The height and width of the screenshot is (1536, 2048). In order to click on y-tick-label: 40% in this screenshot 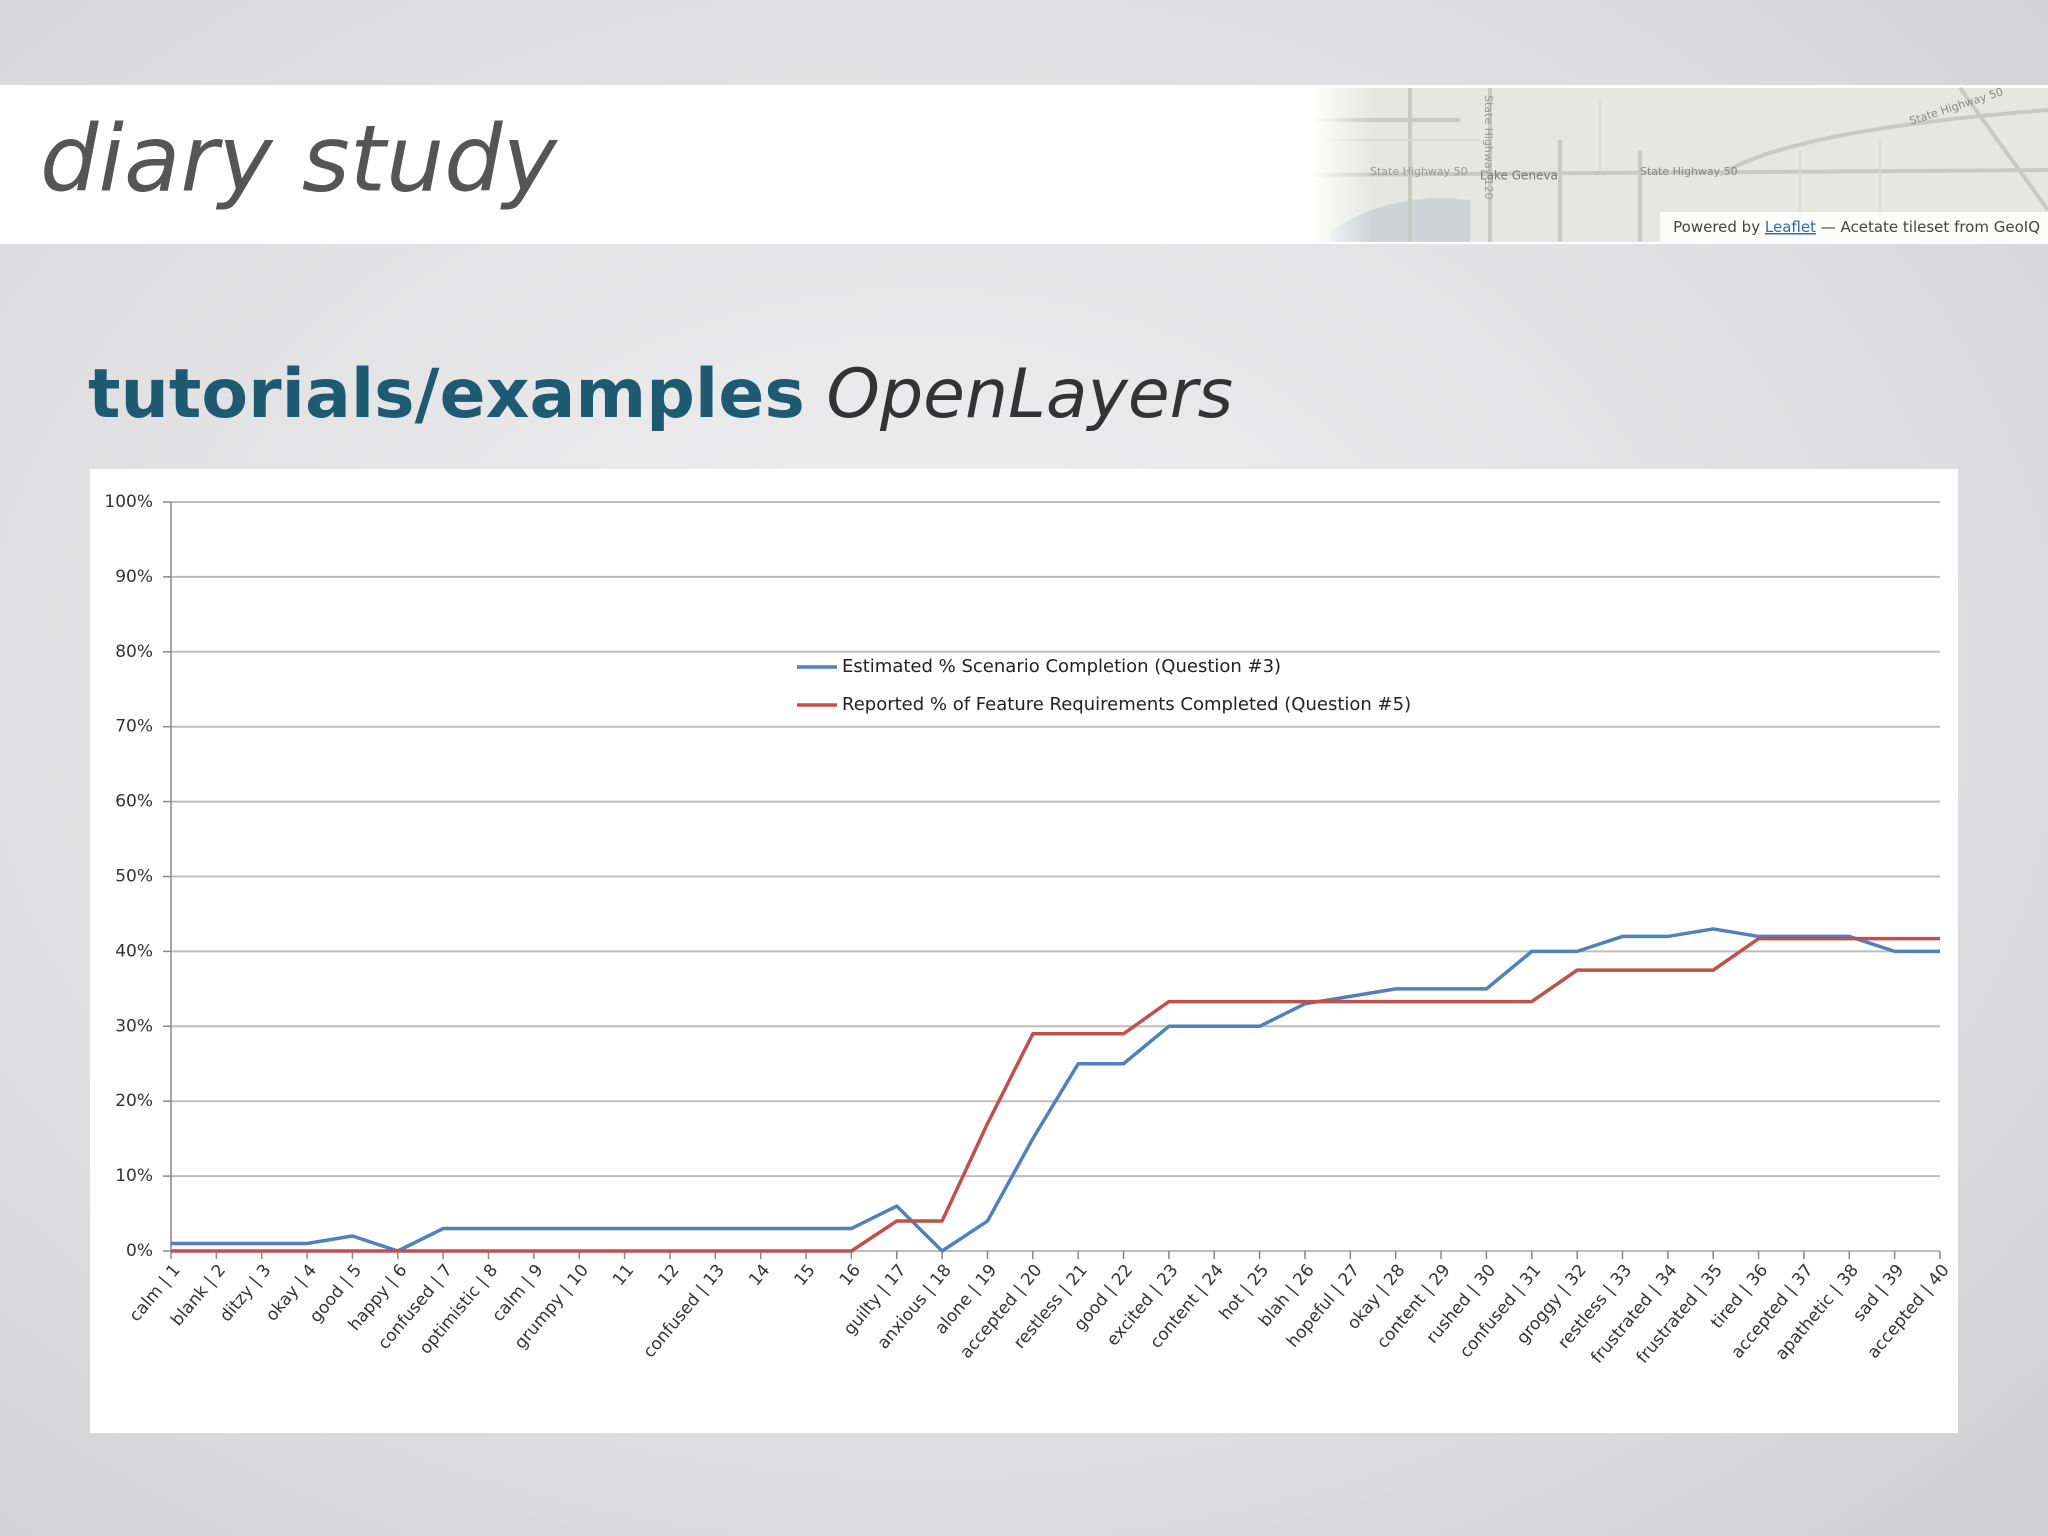, I will do `click(134, 951)`.